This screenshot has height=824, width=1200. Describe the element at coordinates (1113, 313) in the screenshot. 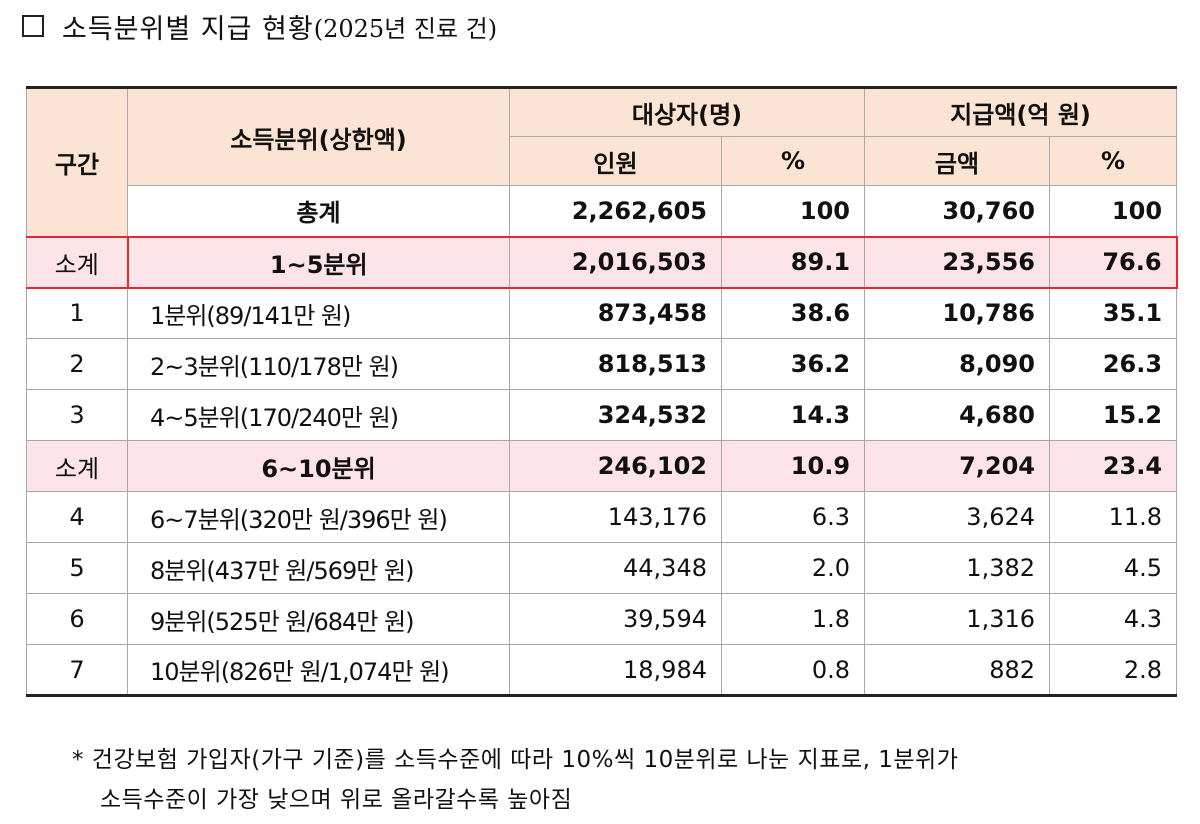

I see `row-pct2: 35.1` at that location.